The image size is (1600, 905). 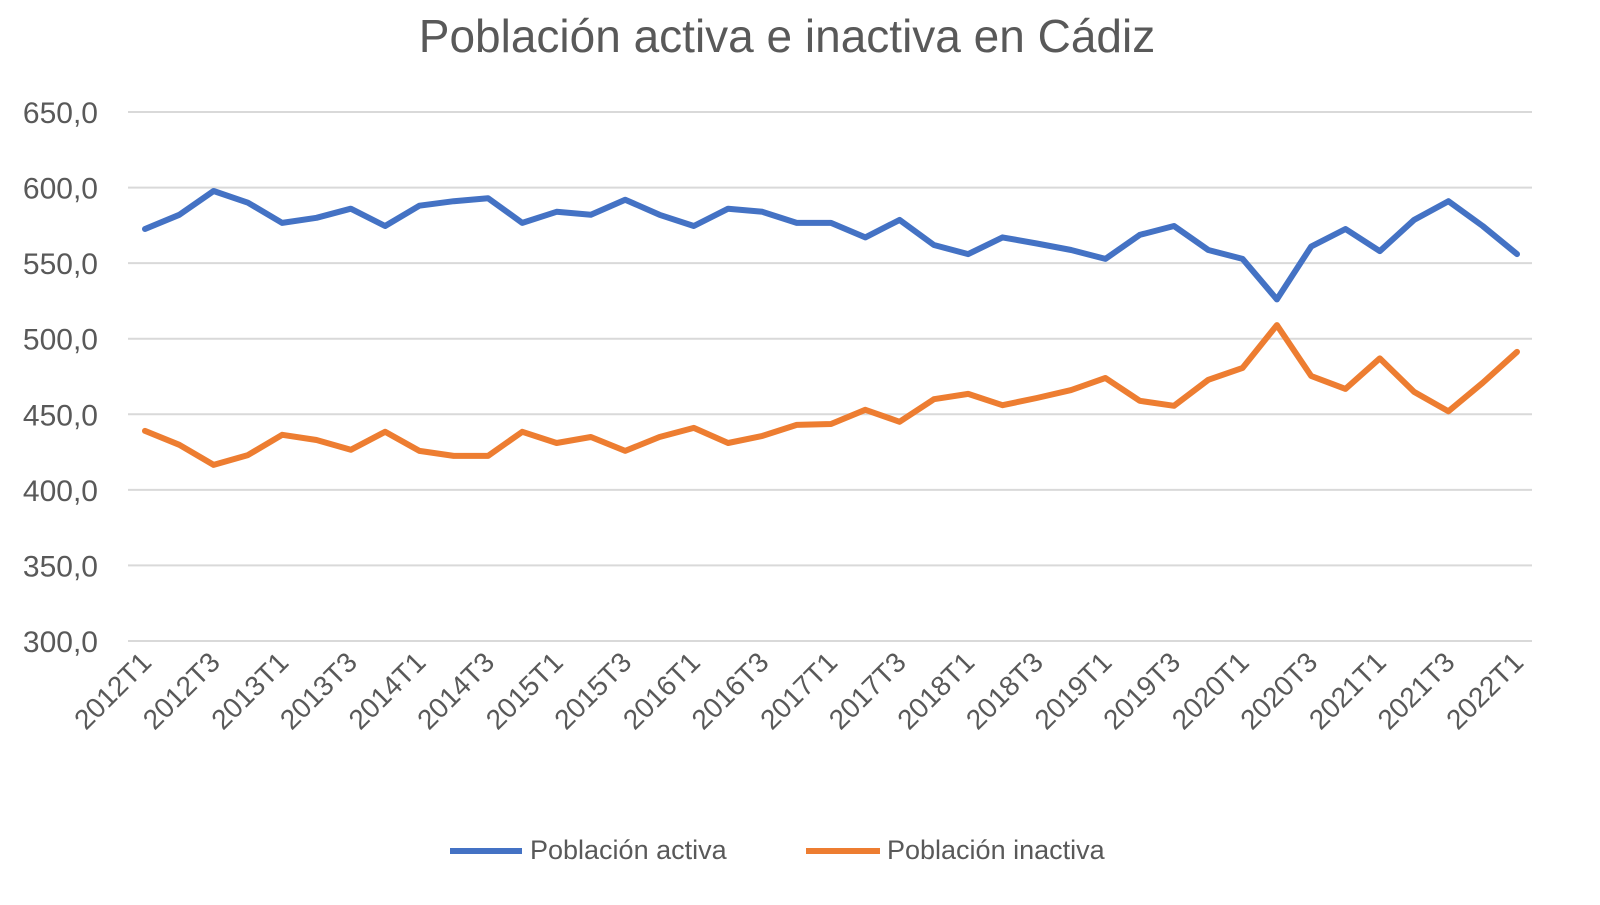 What do you see at coordinates (787, 36) in the screenshot?
I see `chart-title: Población activa e inactiva en Cádiz` at bounding box center [787, 36].